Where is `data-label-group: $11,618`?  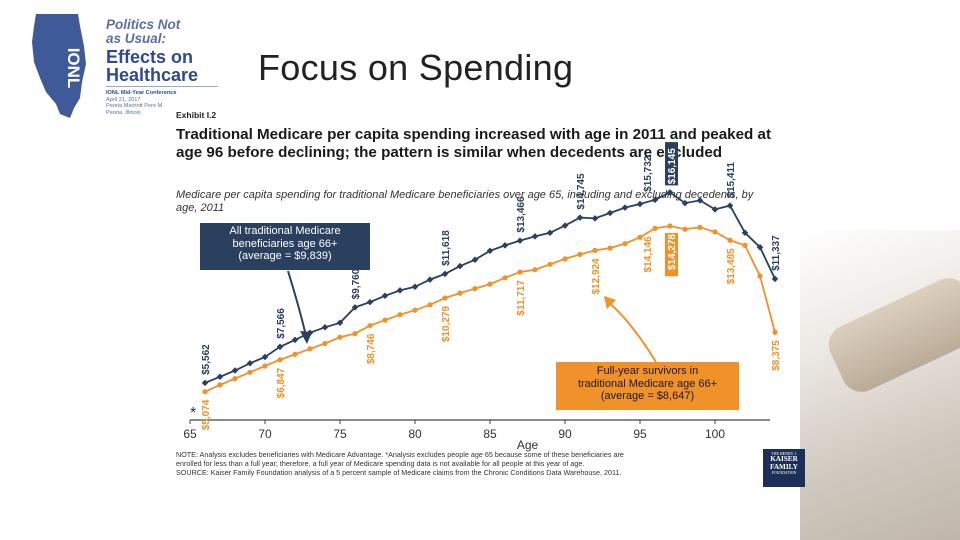 data-label-group: $11,618 is located at coordinates (446, 248).